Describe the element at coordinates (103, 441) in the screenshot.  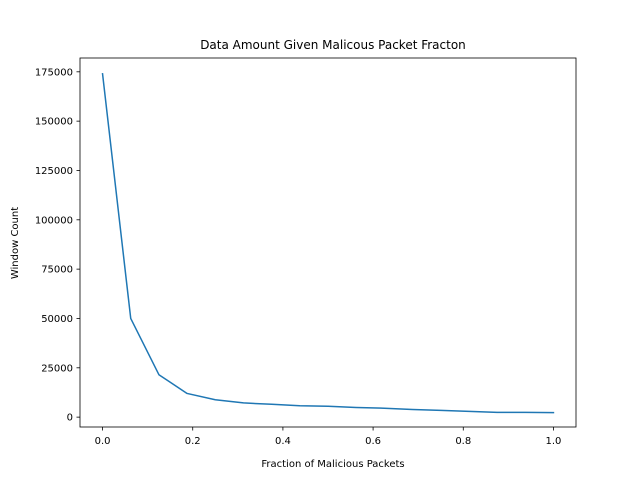
I see `x-tick-label-0: 0.0` at that location.